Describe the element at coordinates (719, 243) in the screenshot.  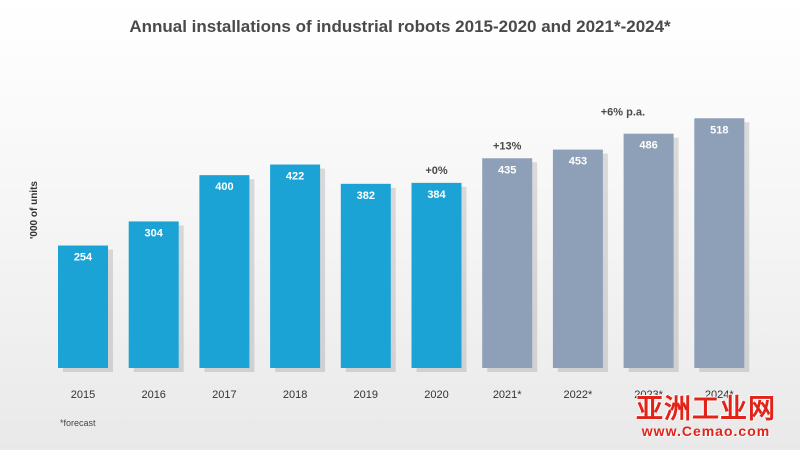
I see `bar-2024-forecast` at that location.